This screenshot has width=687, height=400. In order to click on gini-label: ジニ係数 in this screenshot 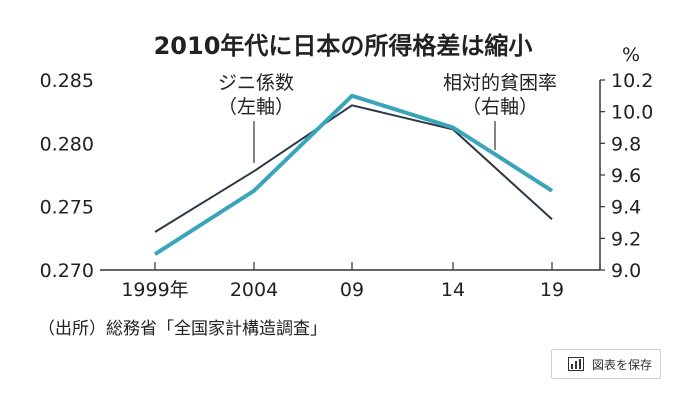, I will do `click(256, 83)`.